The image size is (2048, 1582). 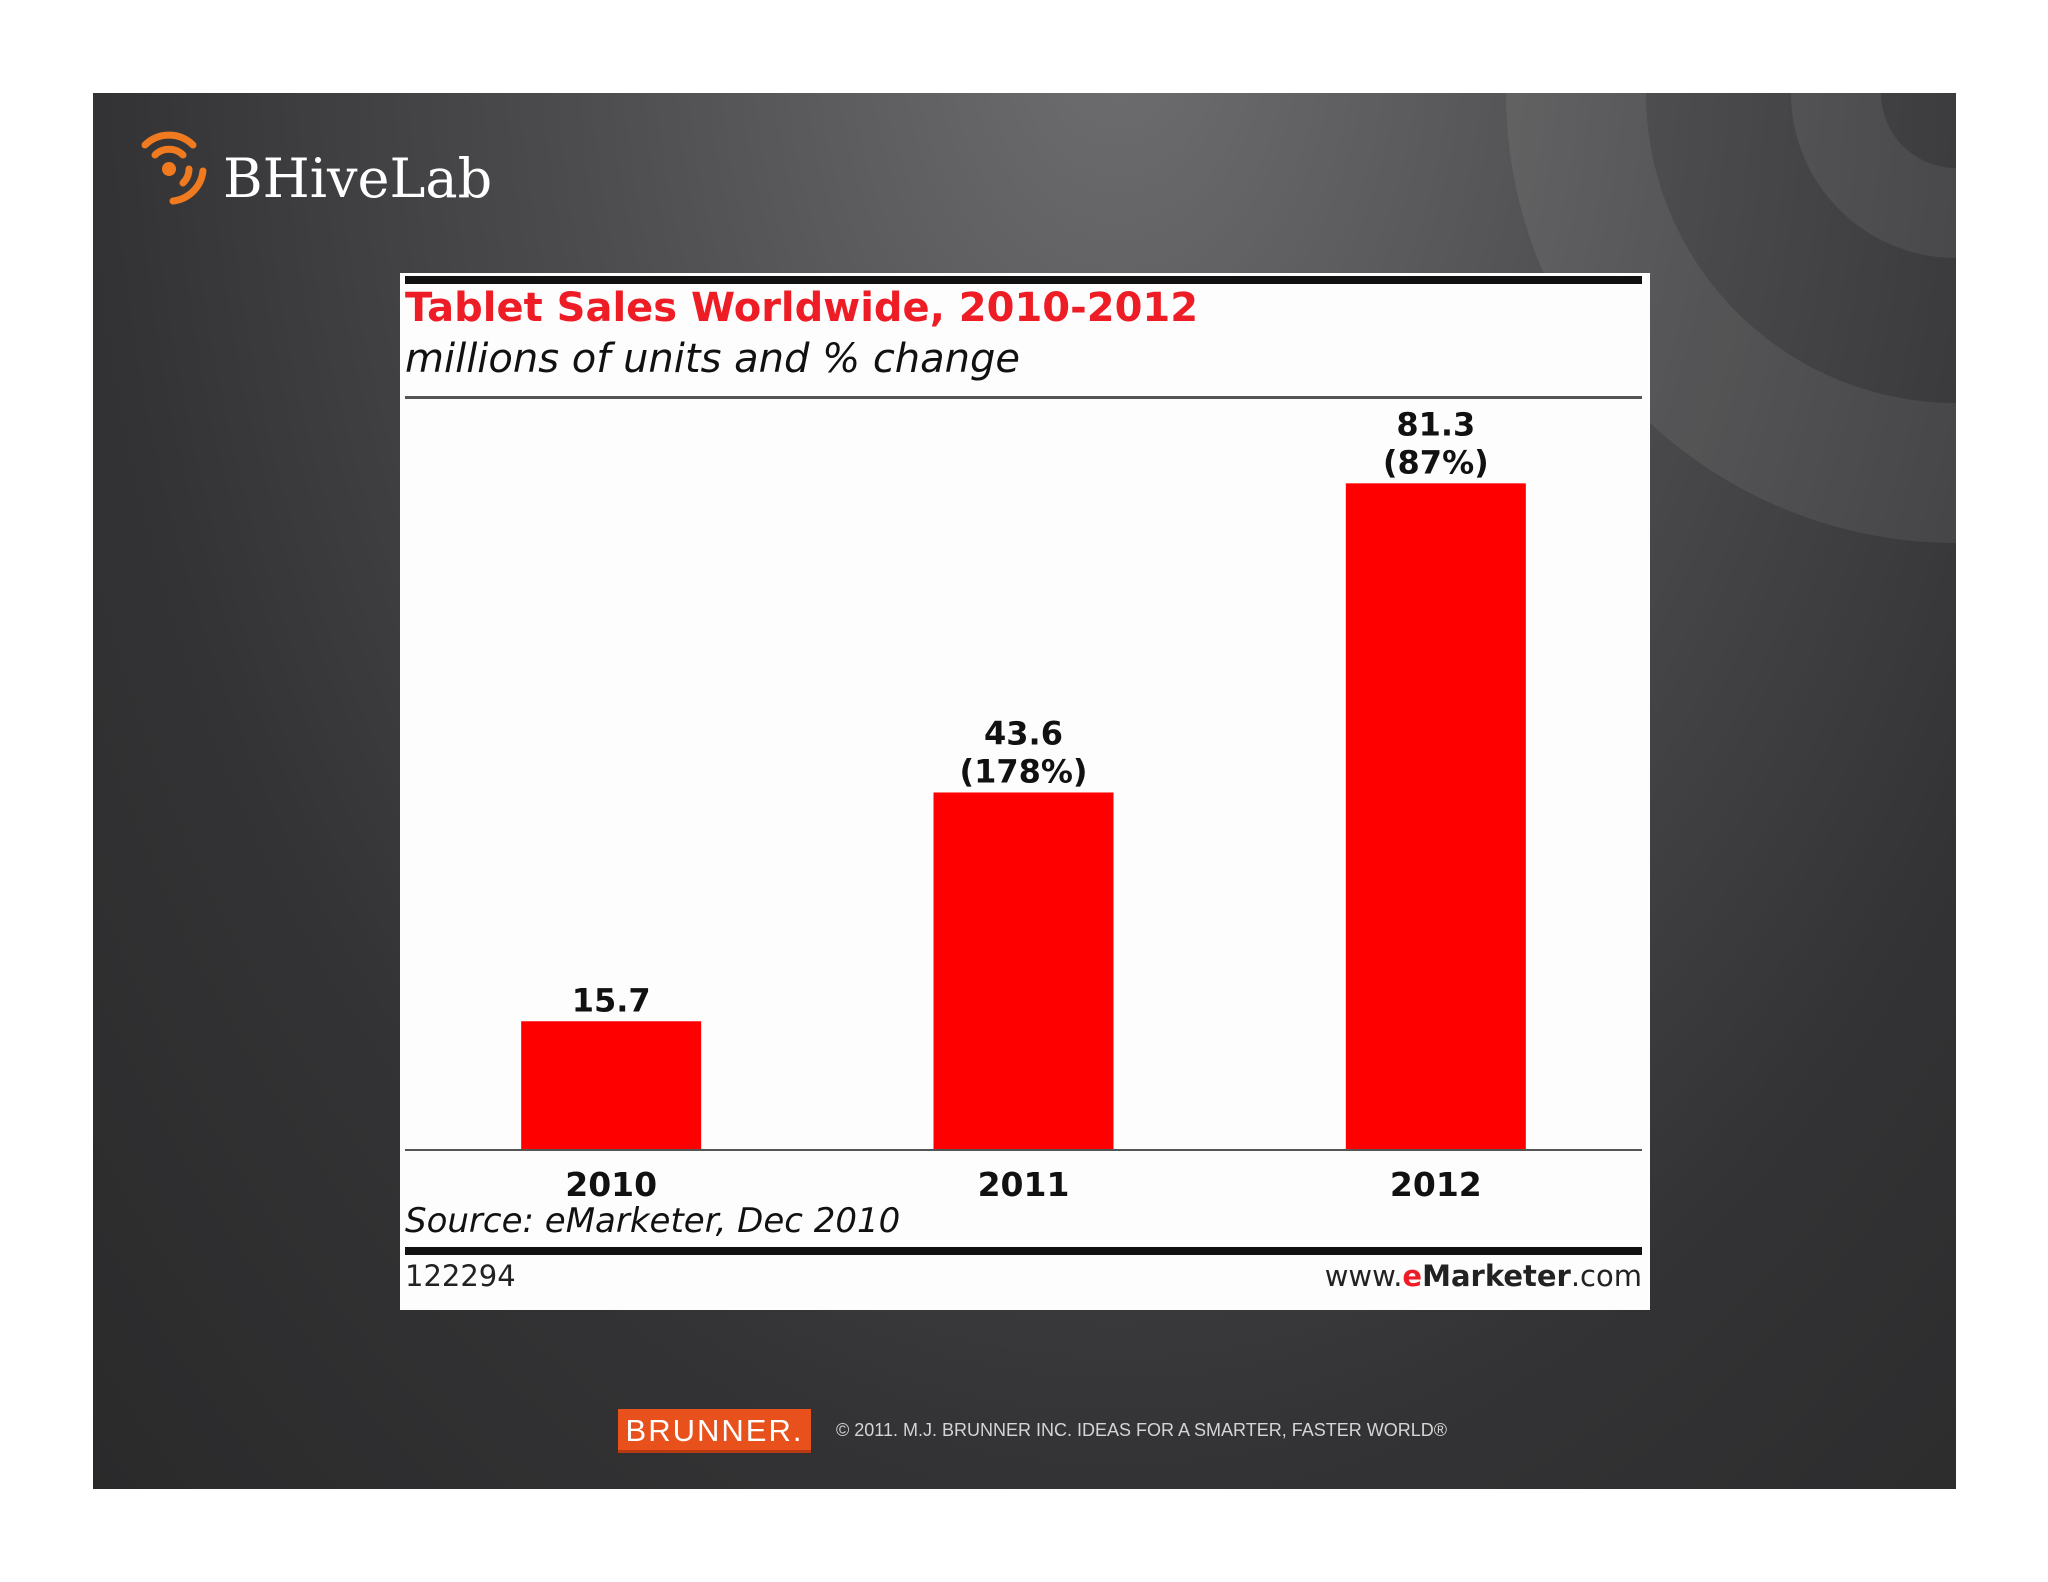 I want to click on url-brand-e: e, so click(x=1412, y=1276).